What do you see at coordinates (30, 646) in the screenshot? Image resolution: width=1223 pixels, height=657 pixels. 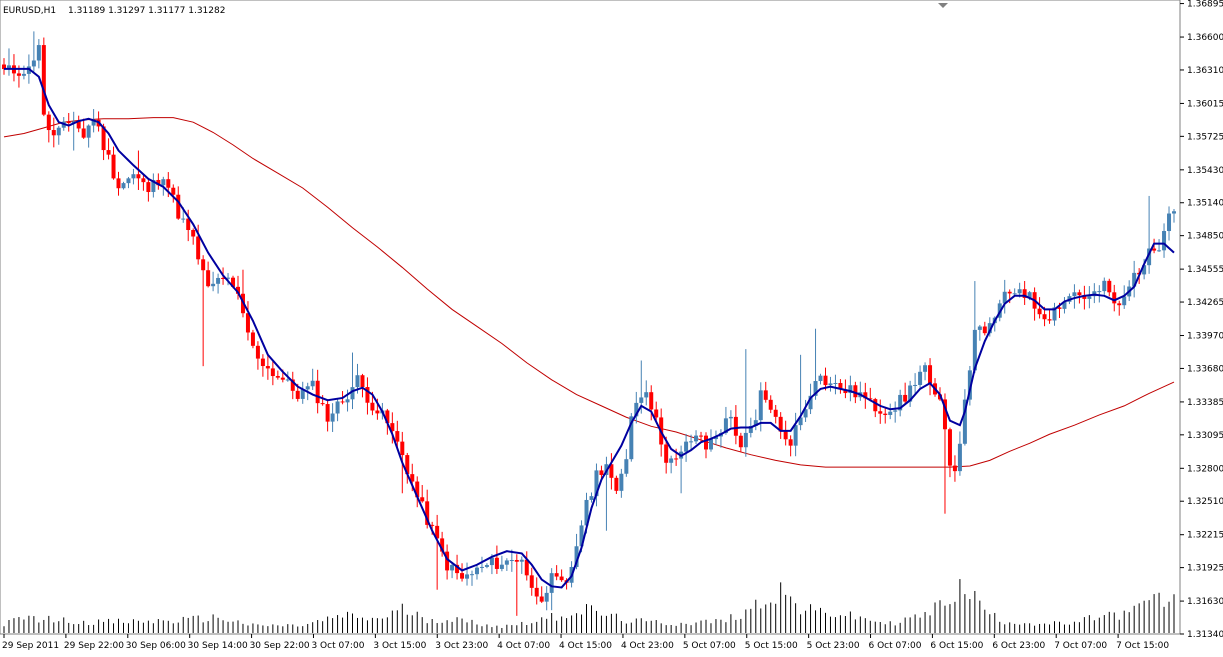 I see `time-tick-label: 29 Sep 2011` at bounding box center [30, 646].